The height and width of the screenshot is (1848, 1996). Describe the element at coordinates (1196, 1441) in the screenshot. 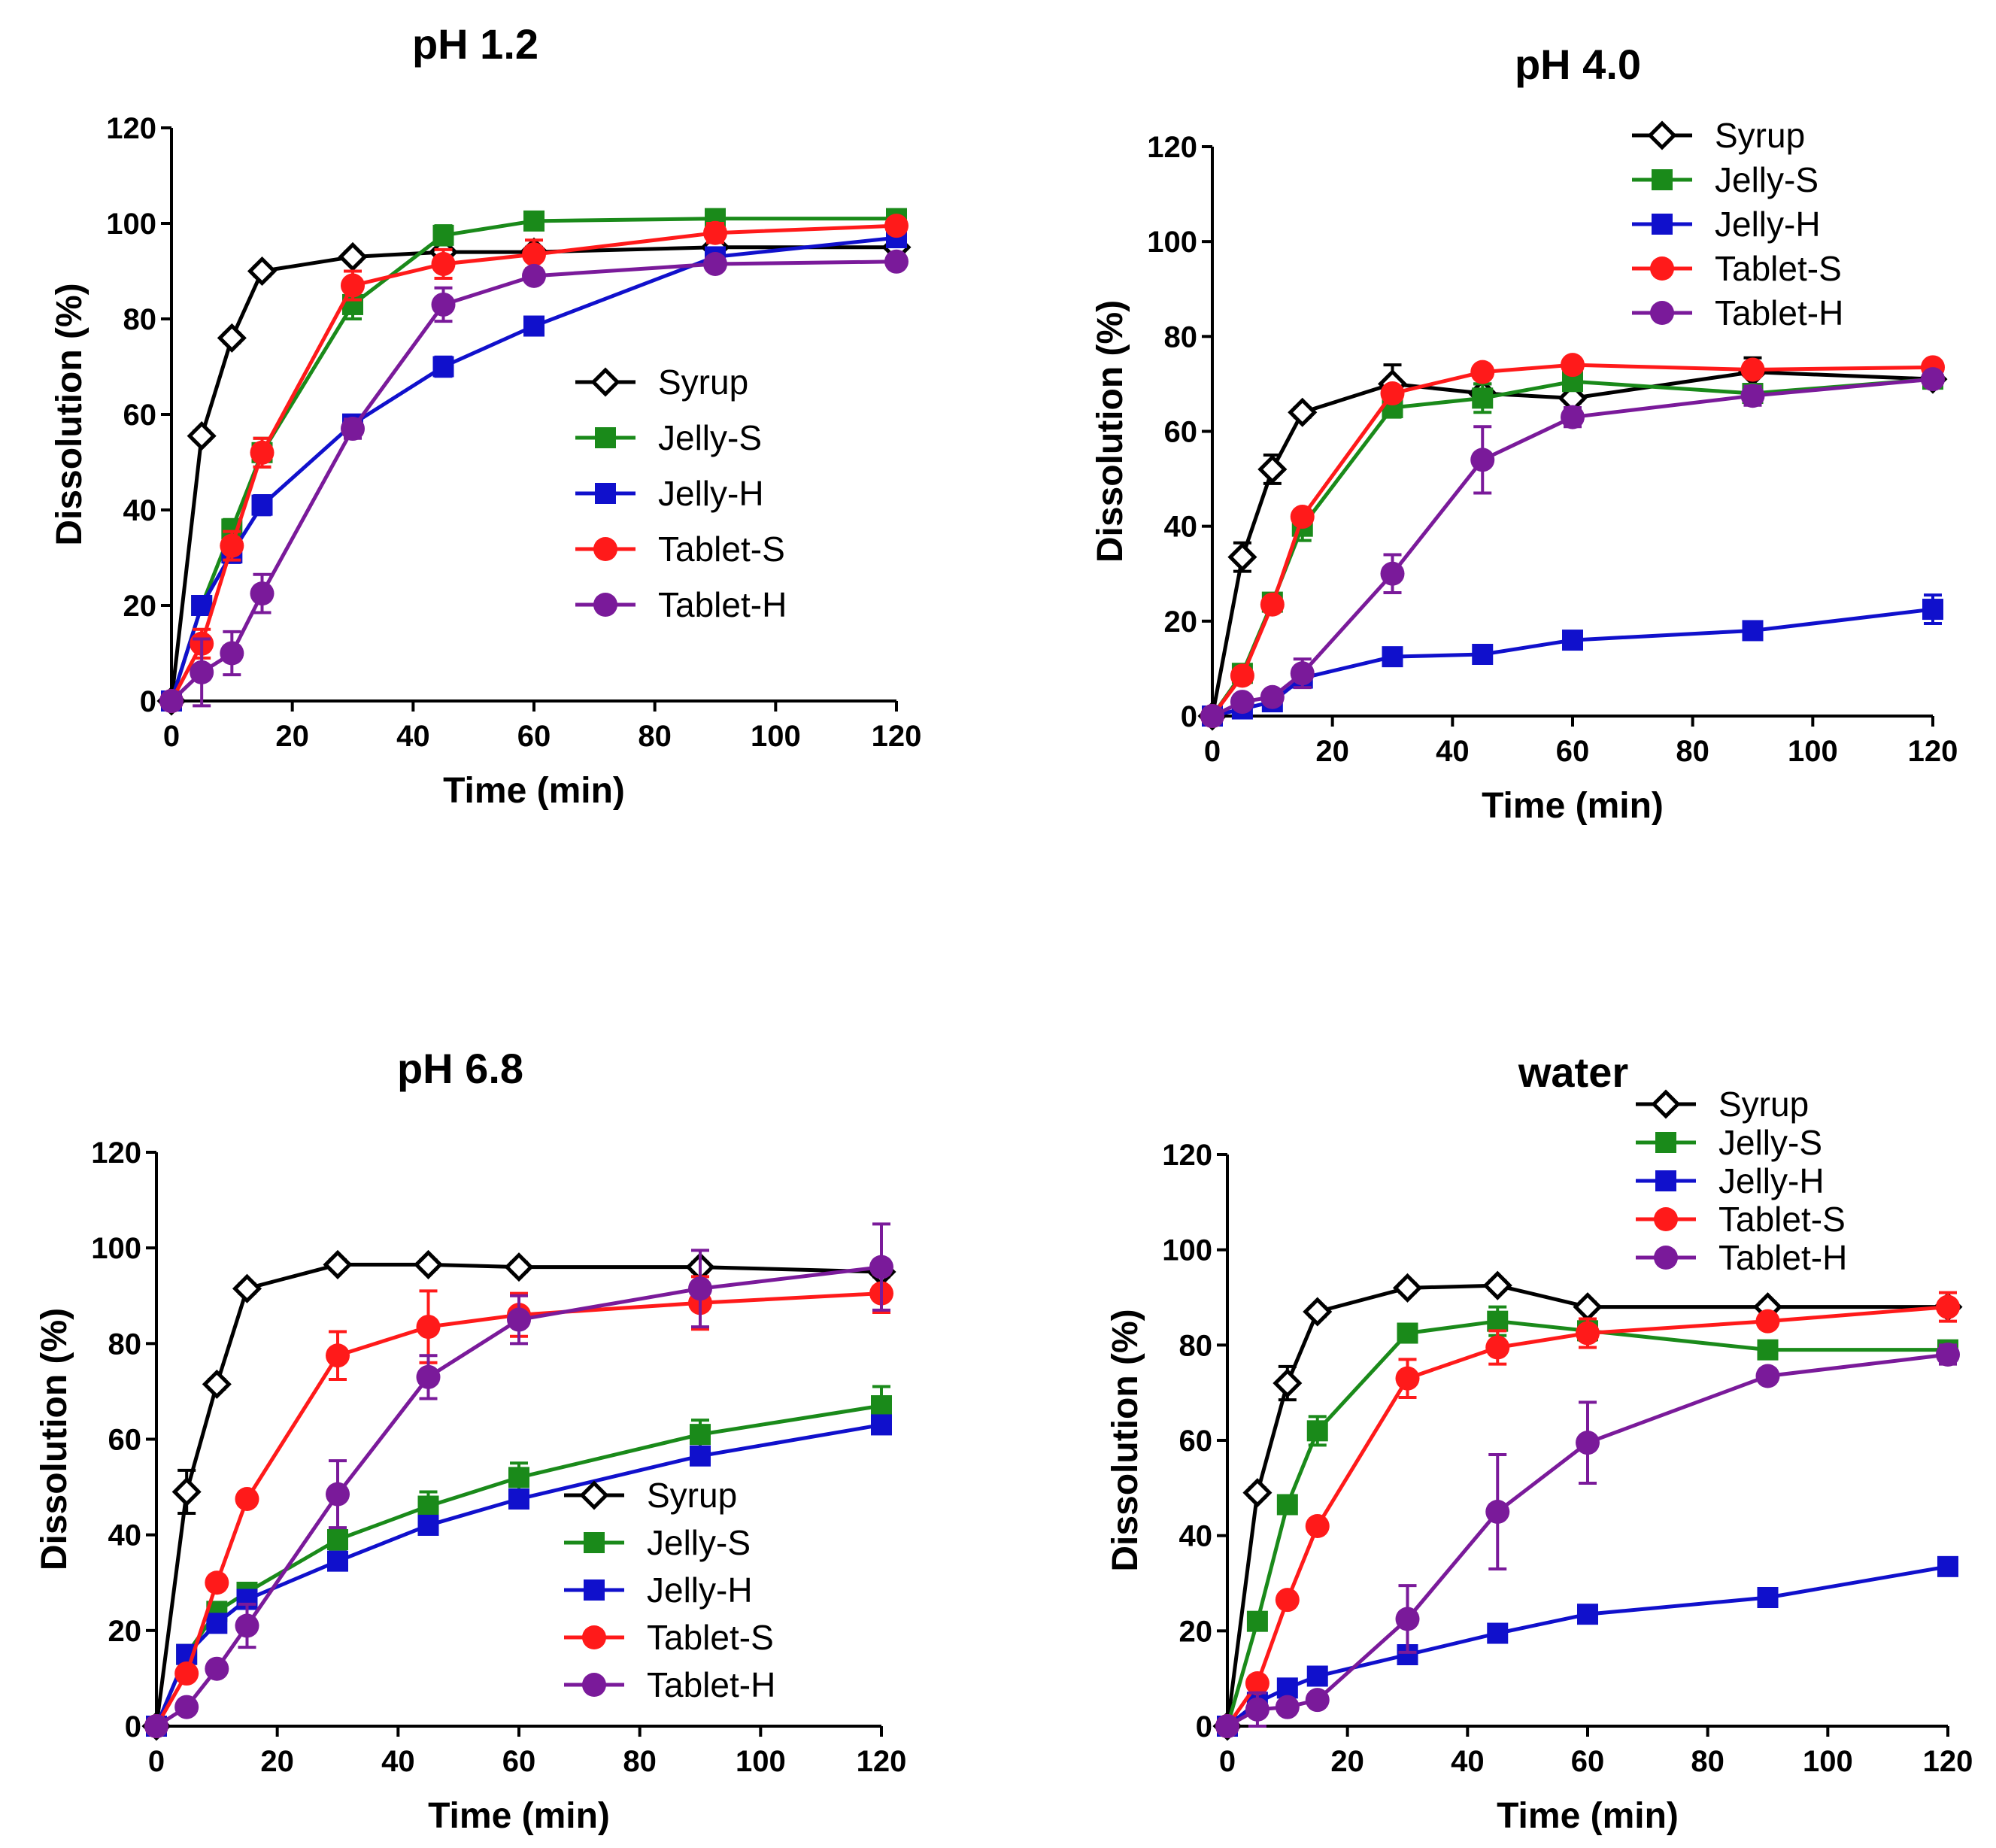

I see `y-tick-label: 60` at that location.